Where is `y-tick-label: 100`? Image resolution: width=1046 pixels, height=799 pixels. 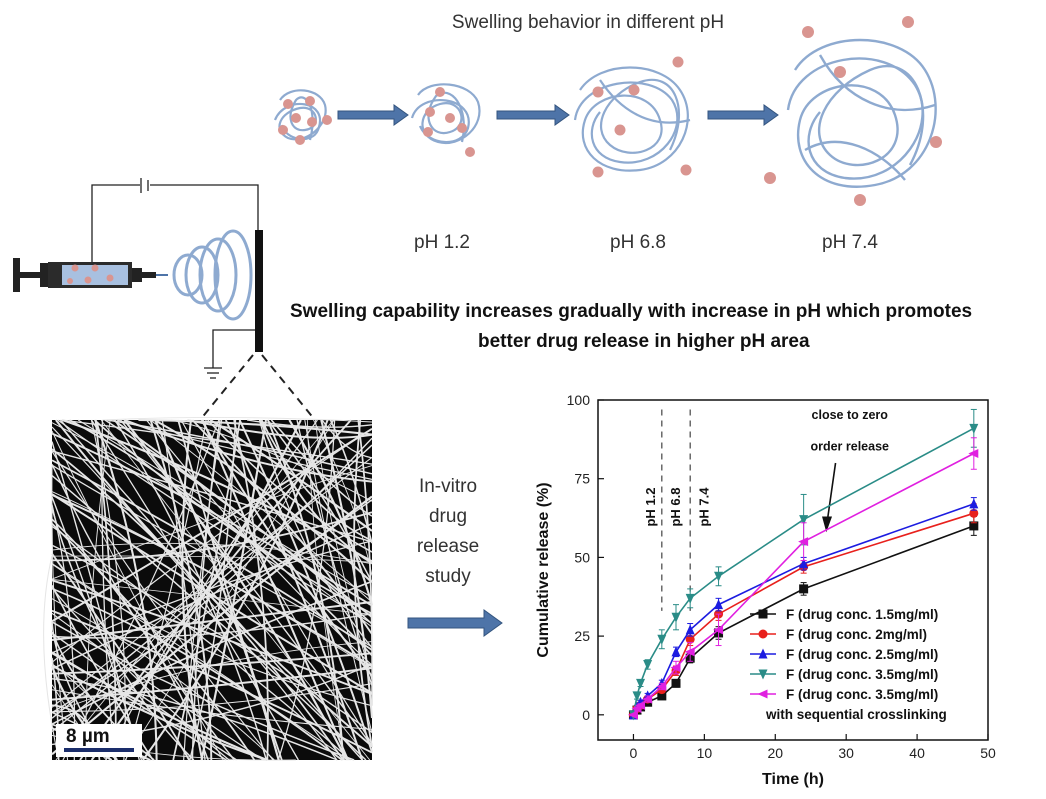
y-tick-label: 100 is located at coordinates (579, 400).